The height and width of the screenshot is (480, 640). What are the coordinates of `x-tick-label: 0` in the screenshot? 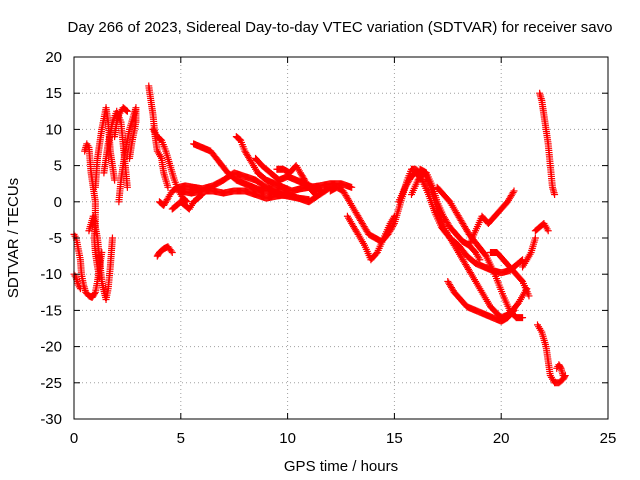 It's located at (74, 438).